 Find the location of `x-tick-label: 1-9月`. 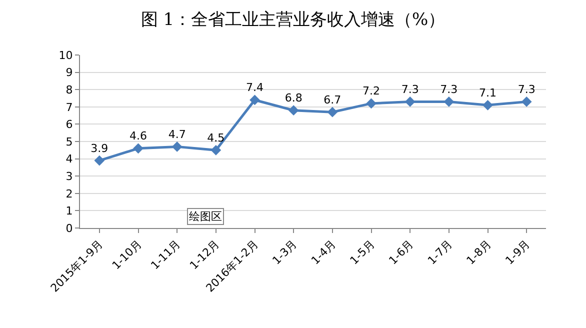

x-tick-label: 1-9月 is located at coordinates (517, 253).